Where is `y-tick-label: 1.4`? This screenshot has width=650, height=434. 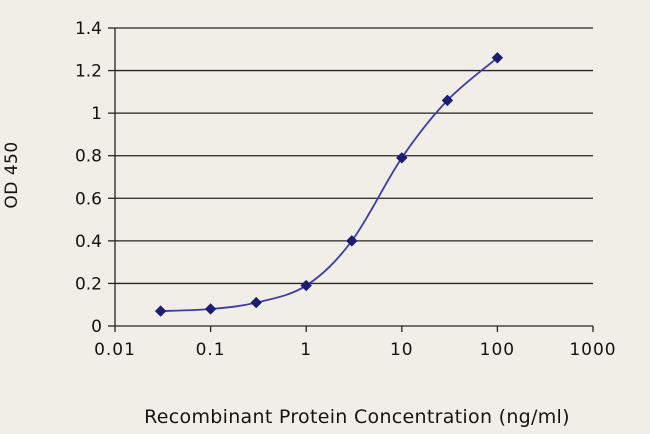 y-tick-label: 1.4 is located at coordinates (88, 29).